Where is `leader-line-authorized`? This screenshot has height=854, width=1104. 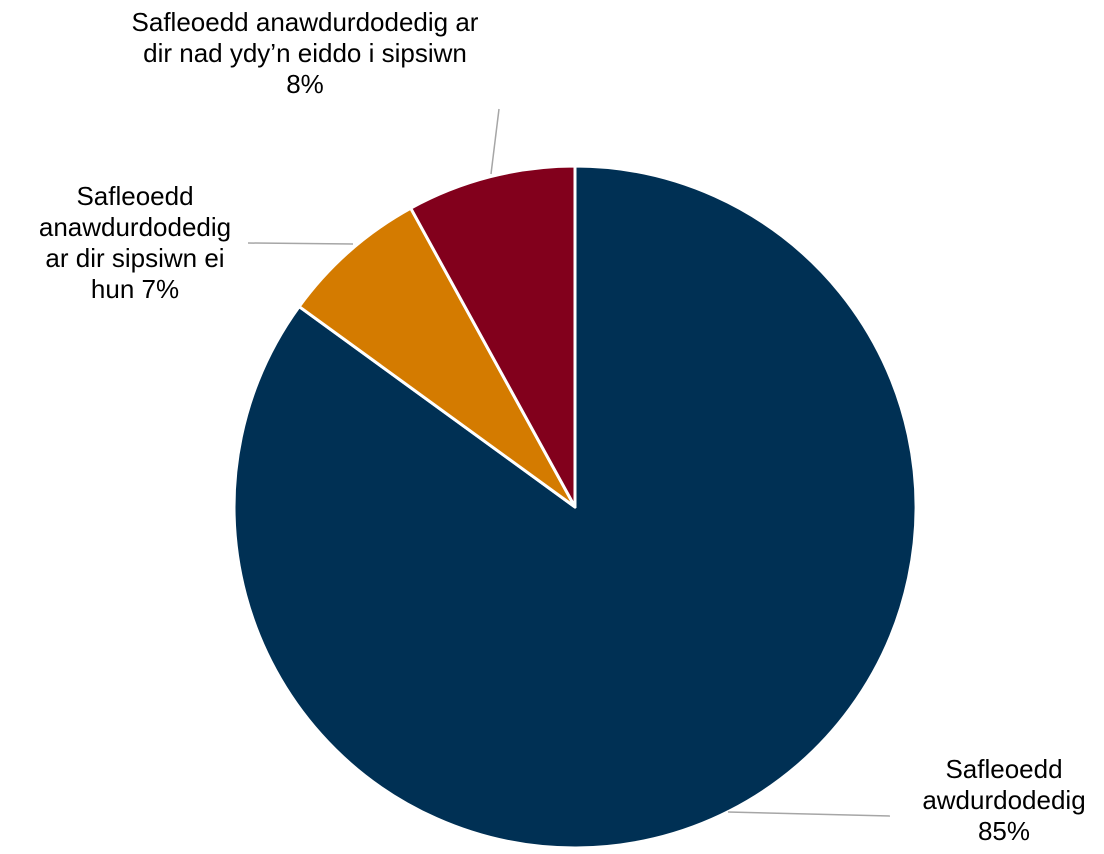 leader-line-authorized is located at coordinates (809, 814).